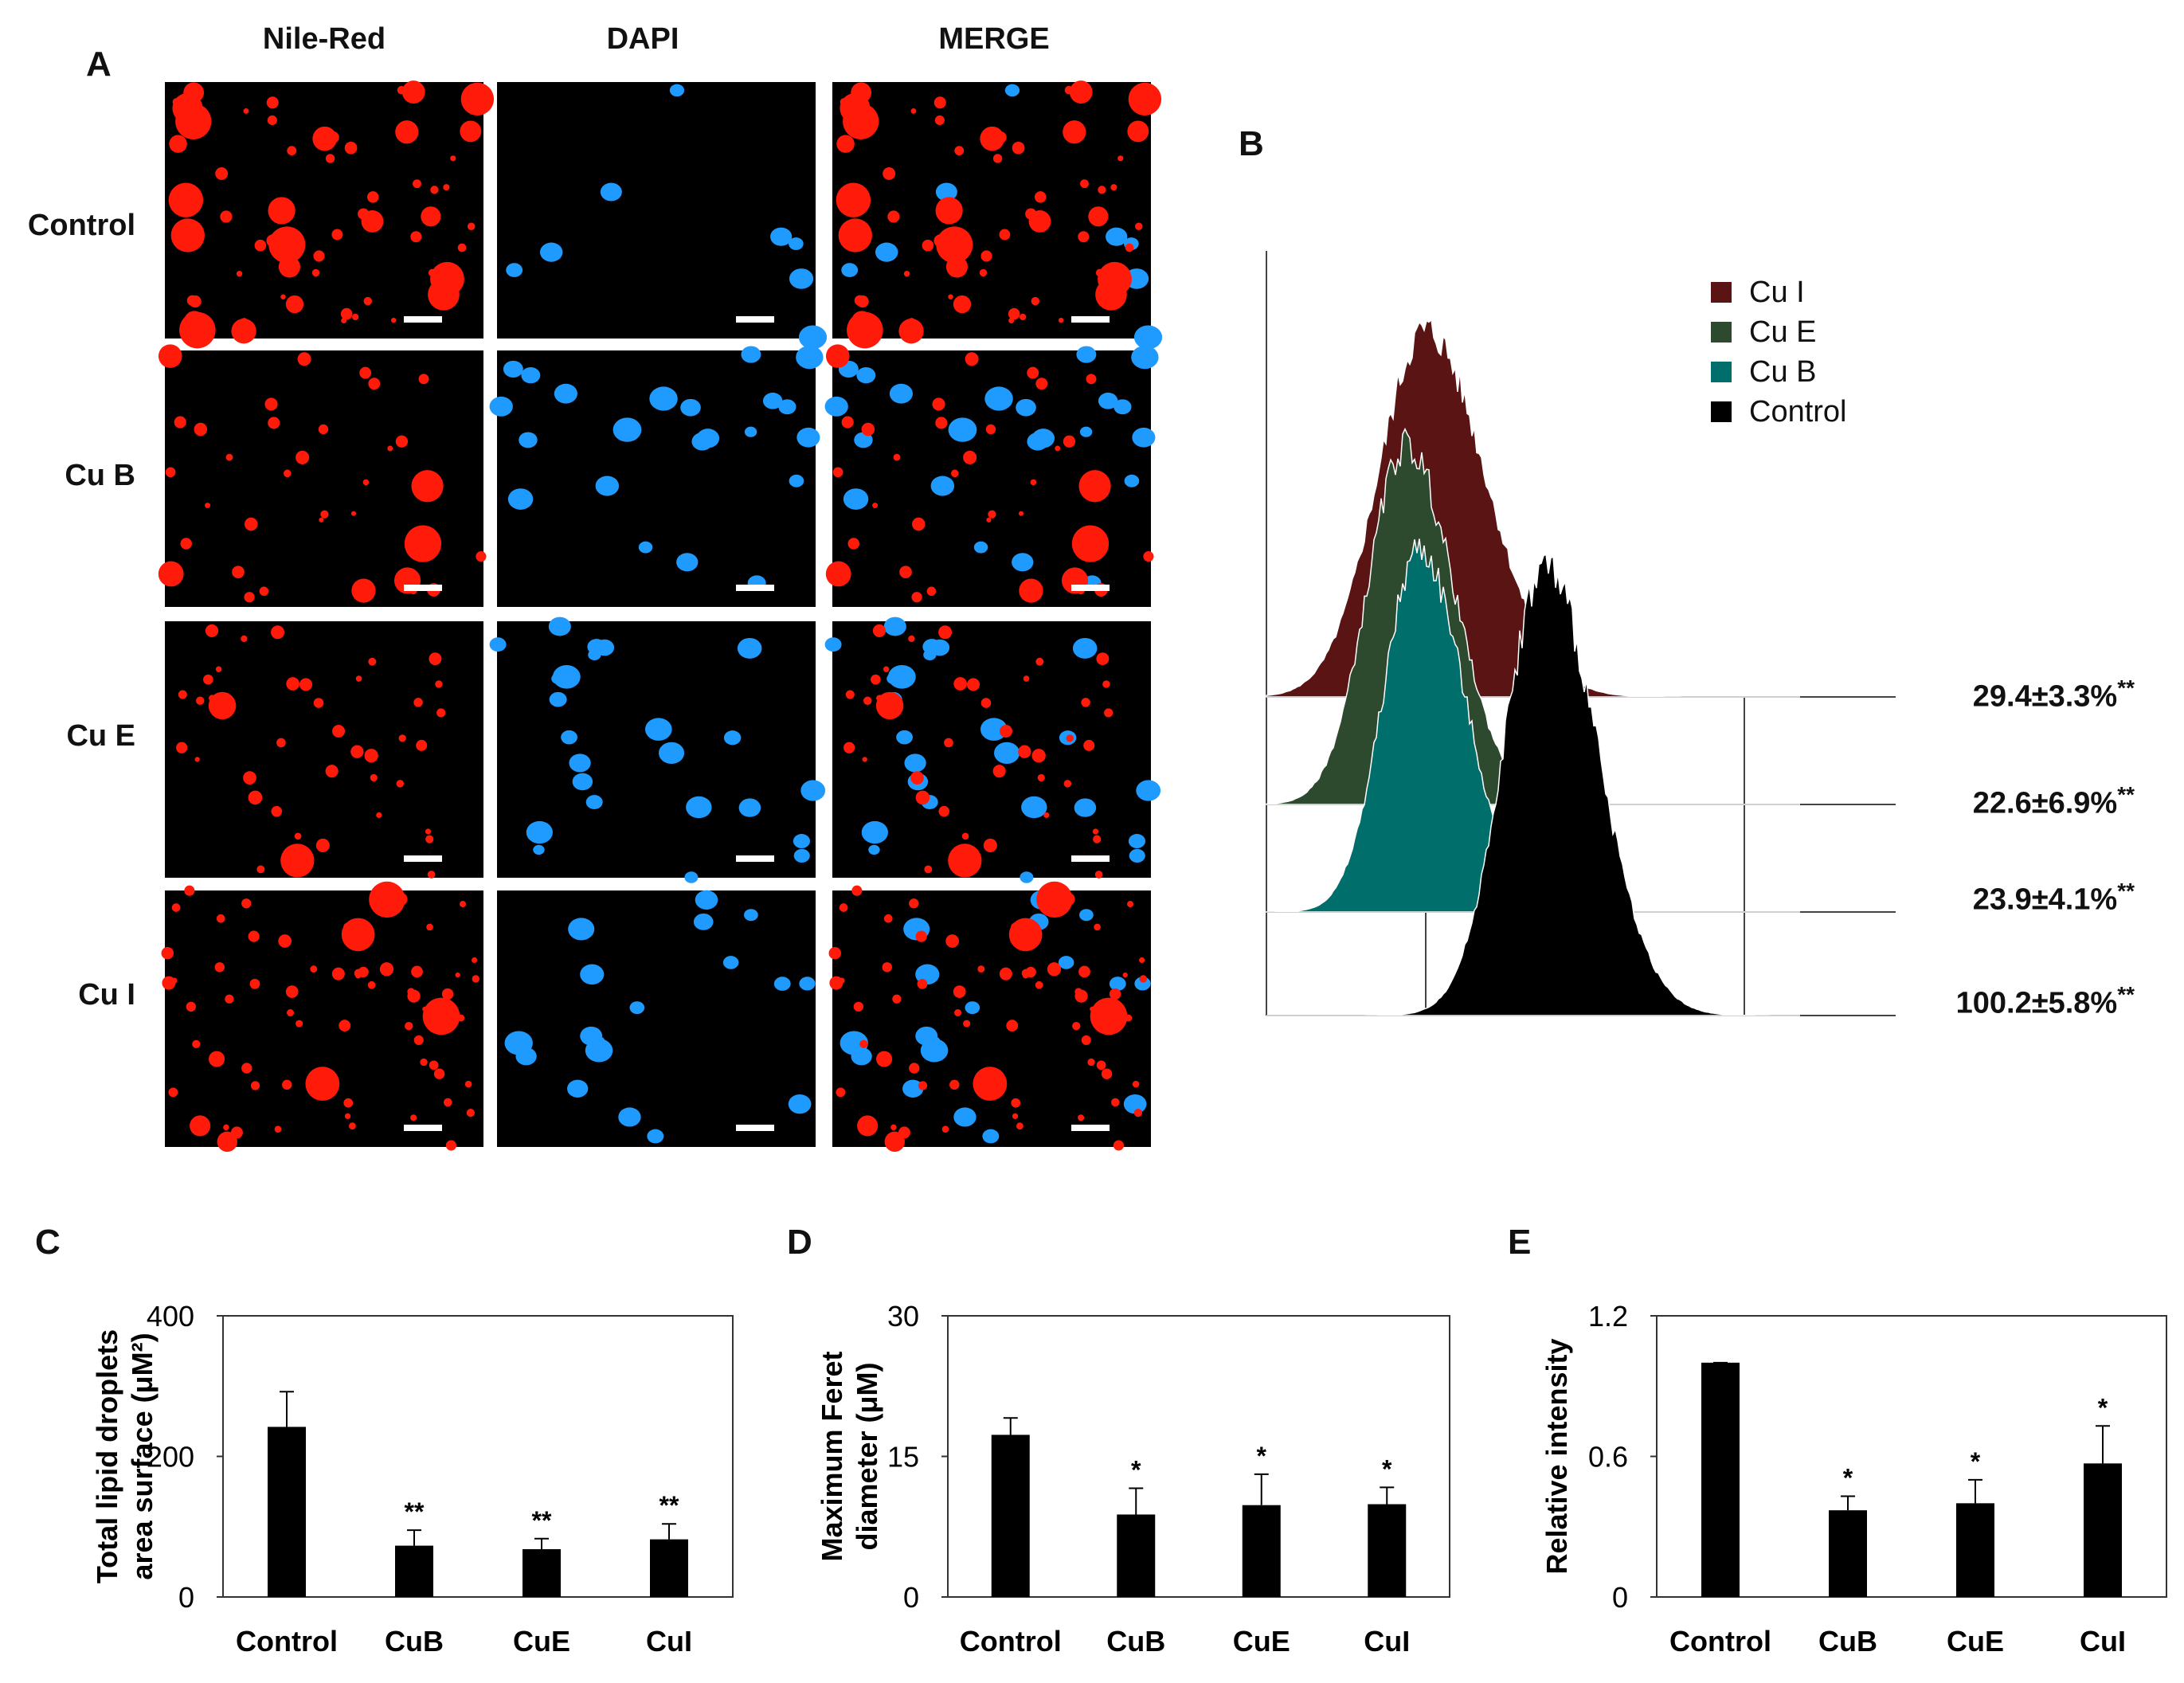 The image size is (2184, 1683). Describe the element at coordinates (656, 1018) in the screenshot. I see `tile-cu-i-dapi` at that location.